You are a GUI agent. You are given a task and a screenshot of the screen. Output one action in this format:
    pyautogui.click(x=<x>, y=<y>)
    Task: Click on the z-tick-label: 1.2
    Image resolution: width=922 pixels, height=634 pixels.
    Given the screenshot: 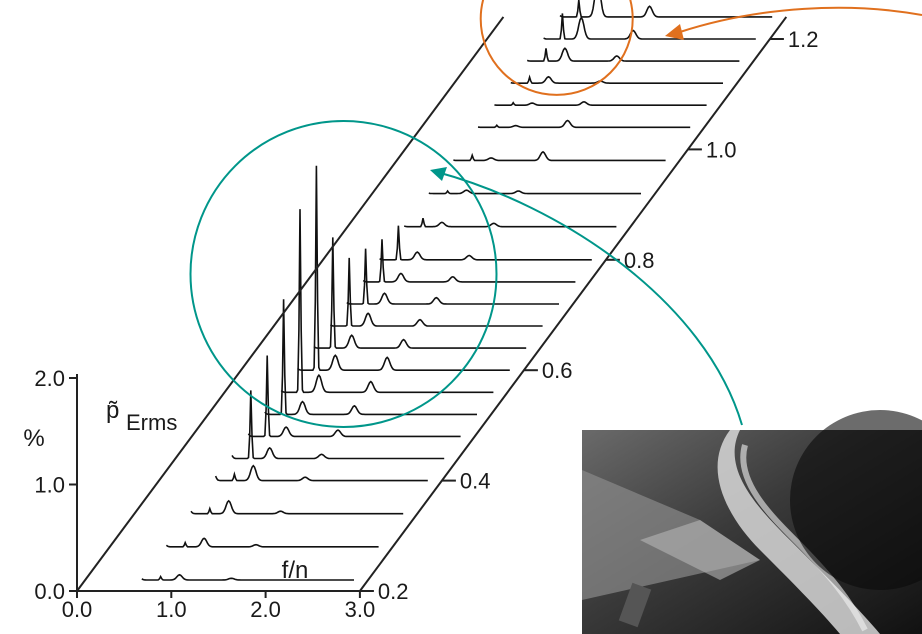 What is the action you would take?
    pyautogui.click(x=803, y=39)
    